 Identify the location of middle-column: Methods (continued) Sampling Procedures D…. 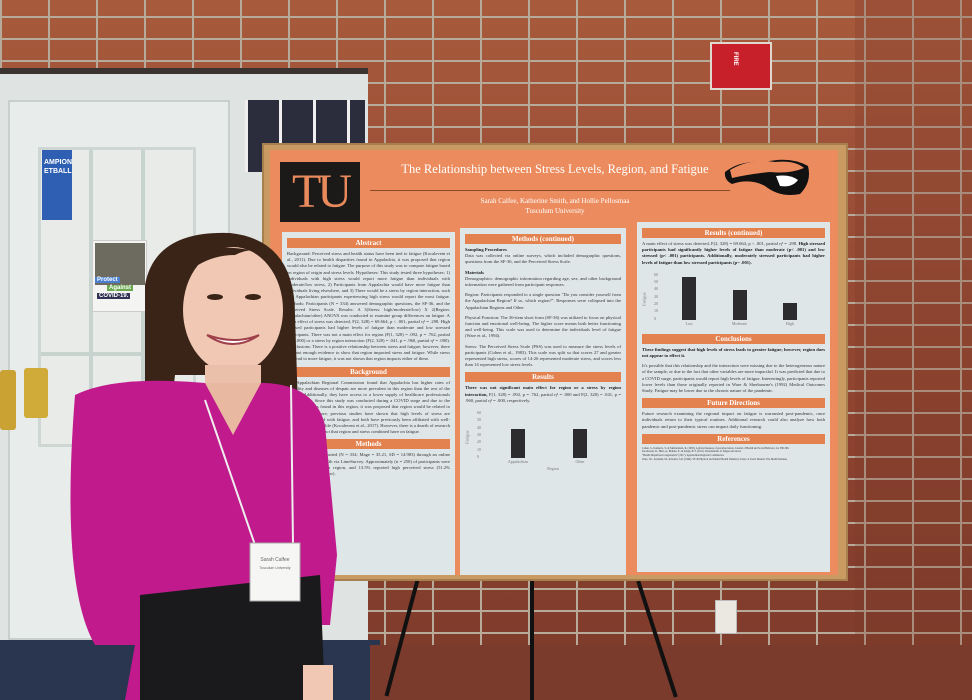
(543, 401).